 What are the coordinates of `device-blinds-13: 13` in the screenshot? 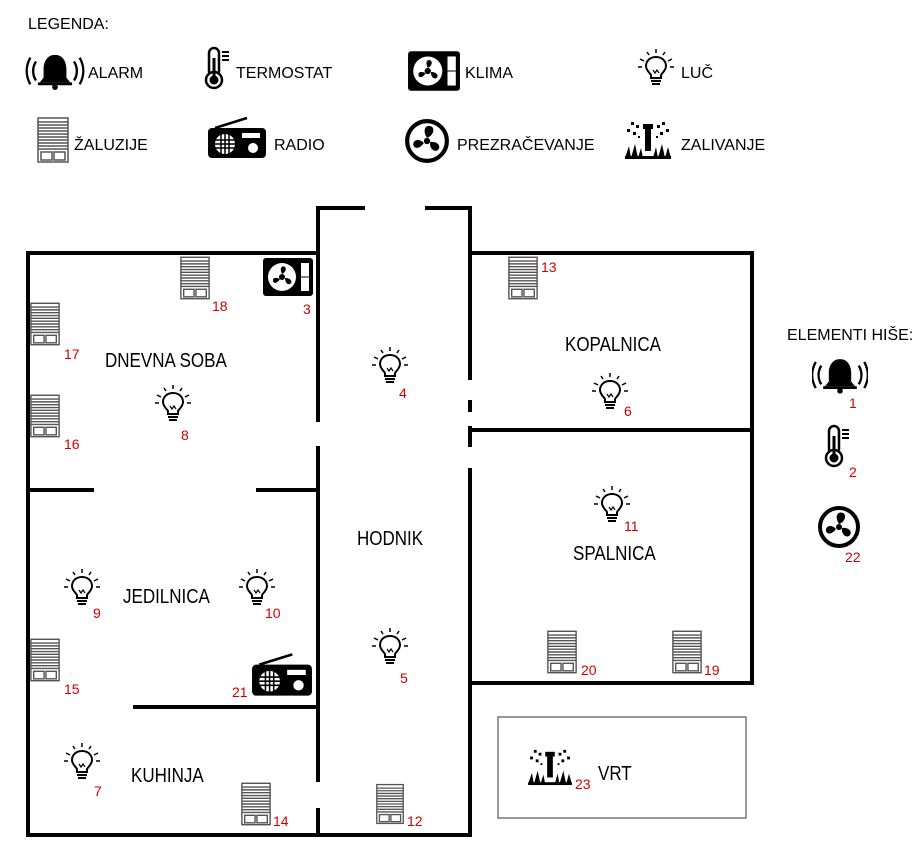 It's located at (532, 278).